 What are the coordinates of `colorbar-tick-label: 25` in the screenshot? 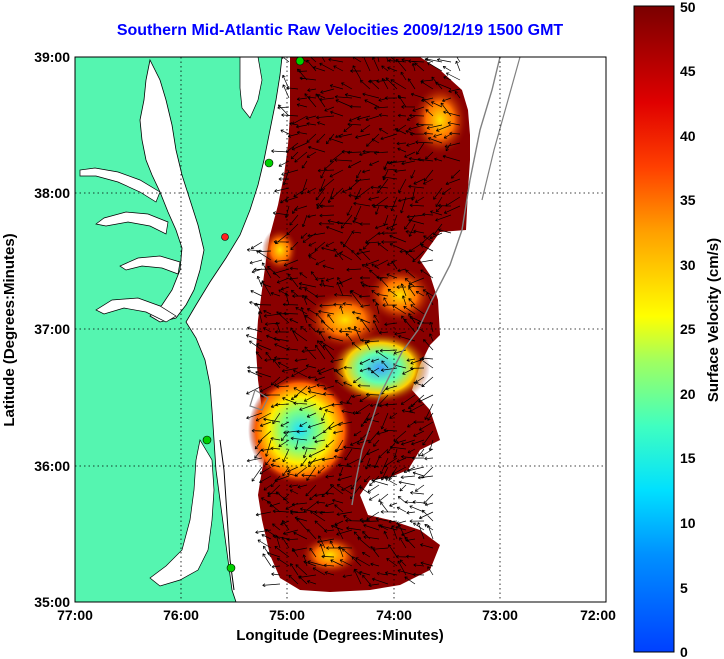 It's located at (688, 329).